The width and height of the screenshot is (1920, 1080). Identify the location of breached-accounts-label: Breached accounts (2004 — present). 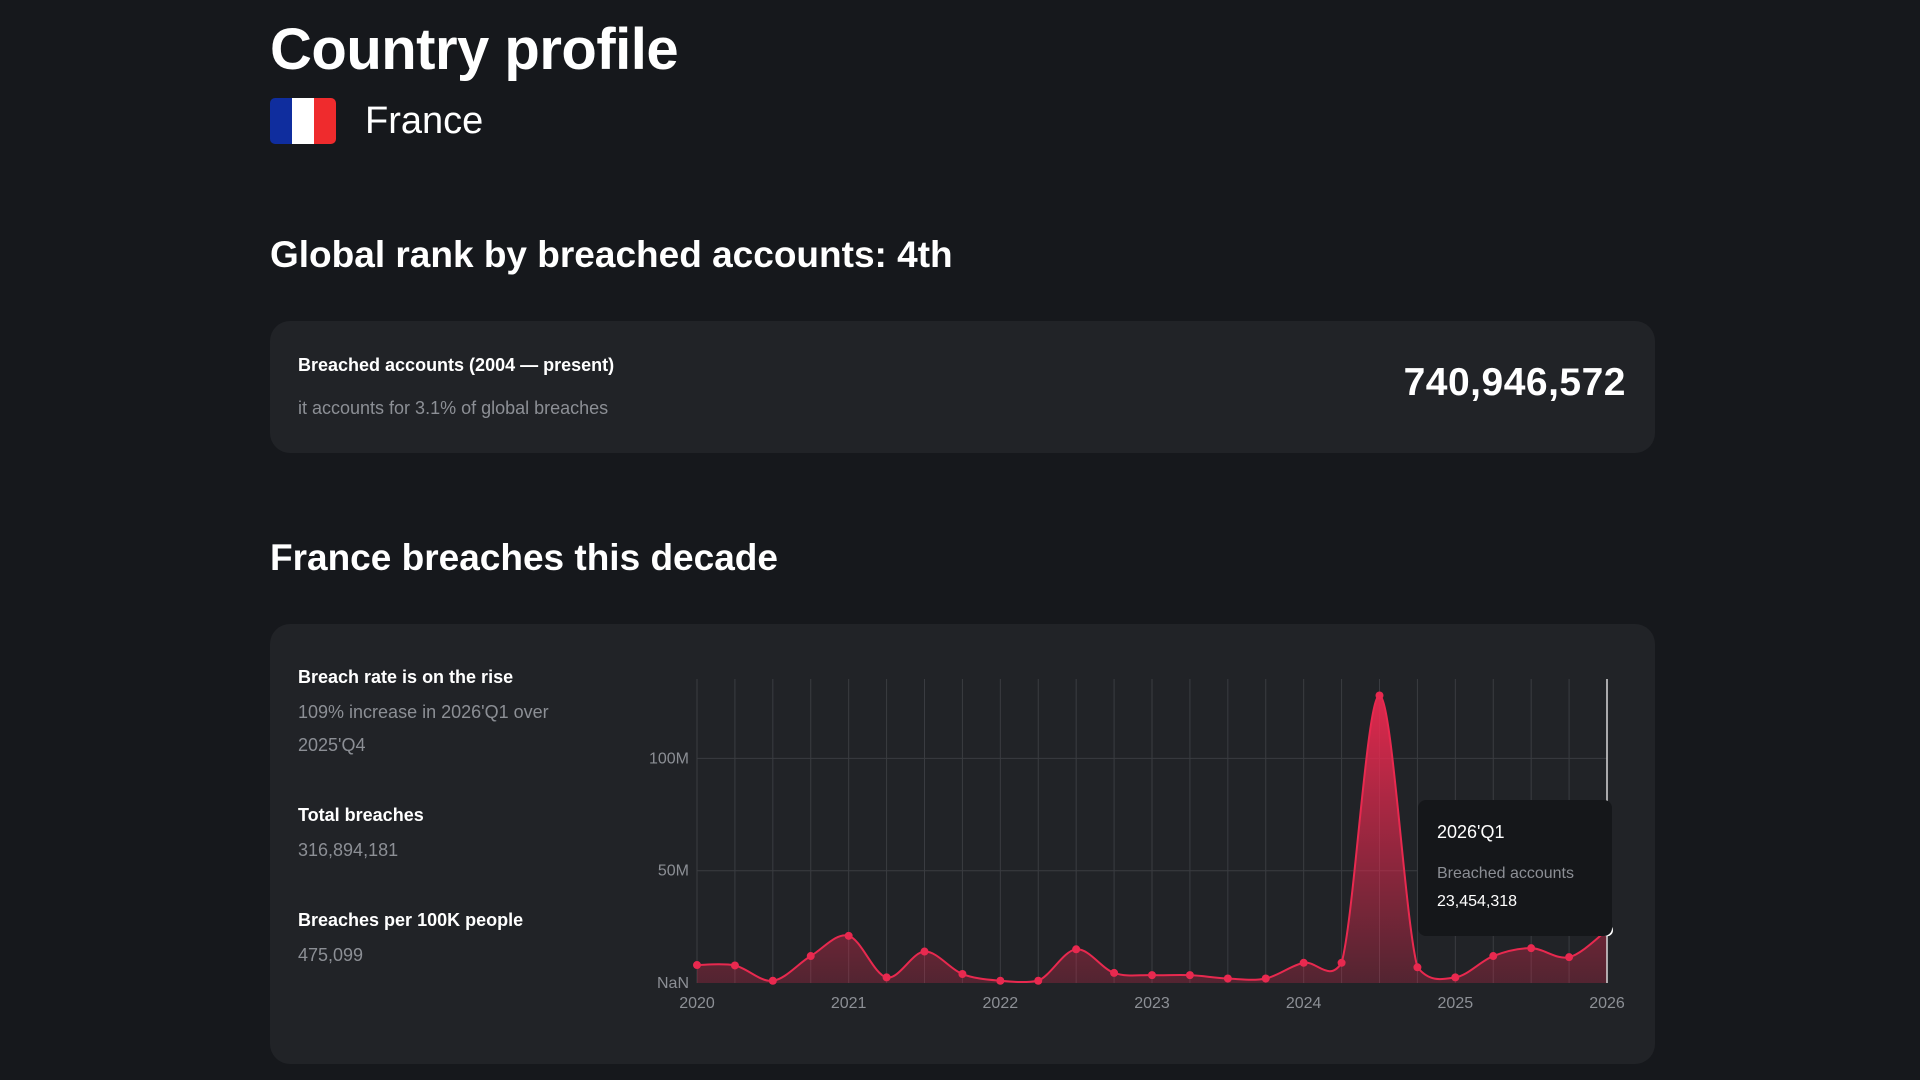
(456, 365).